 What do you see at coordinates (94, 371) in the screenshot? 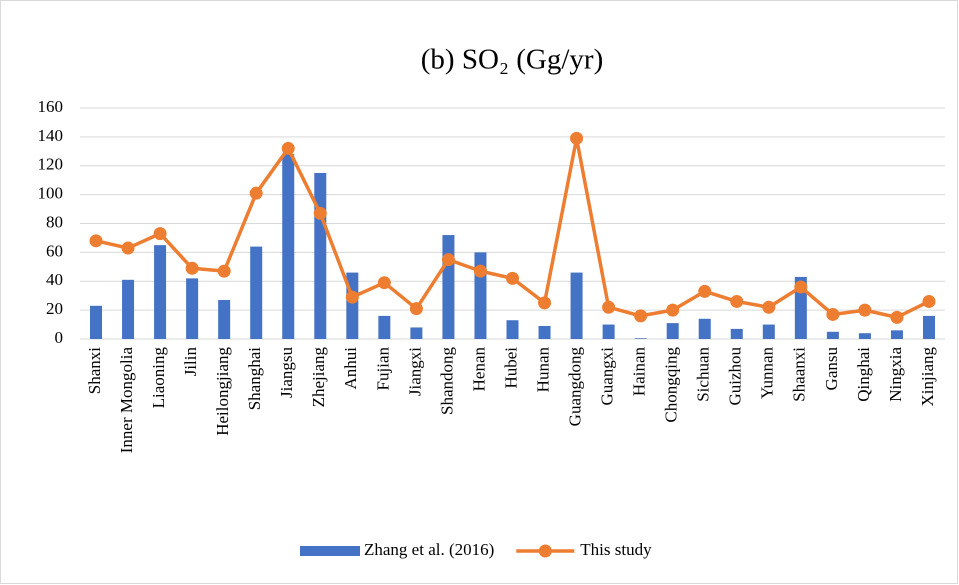
I see `x-tick-label: Shanxi` at bounding box center [94, 371].